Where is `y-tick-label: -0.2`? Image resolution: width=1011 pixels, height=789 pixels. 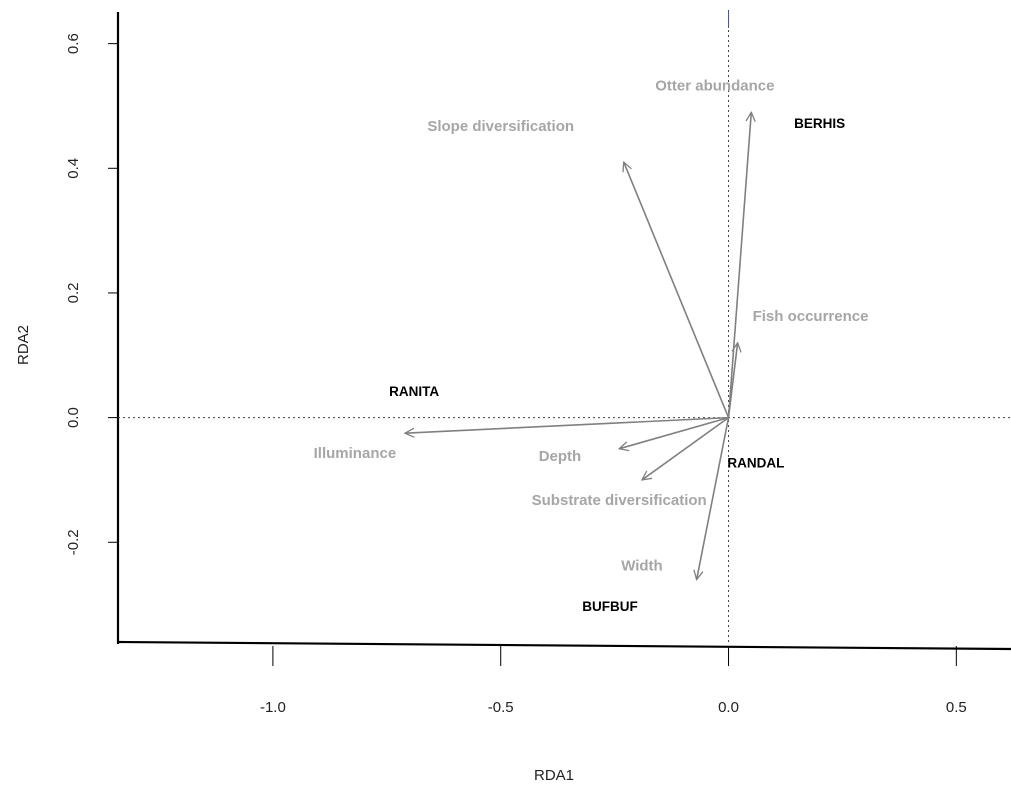
y-tick-label: -0.2 is located at coordinates (73, 542).